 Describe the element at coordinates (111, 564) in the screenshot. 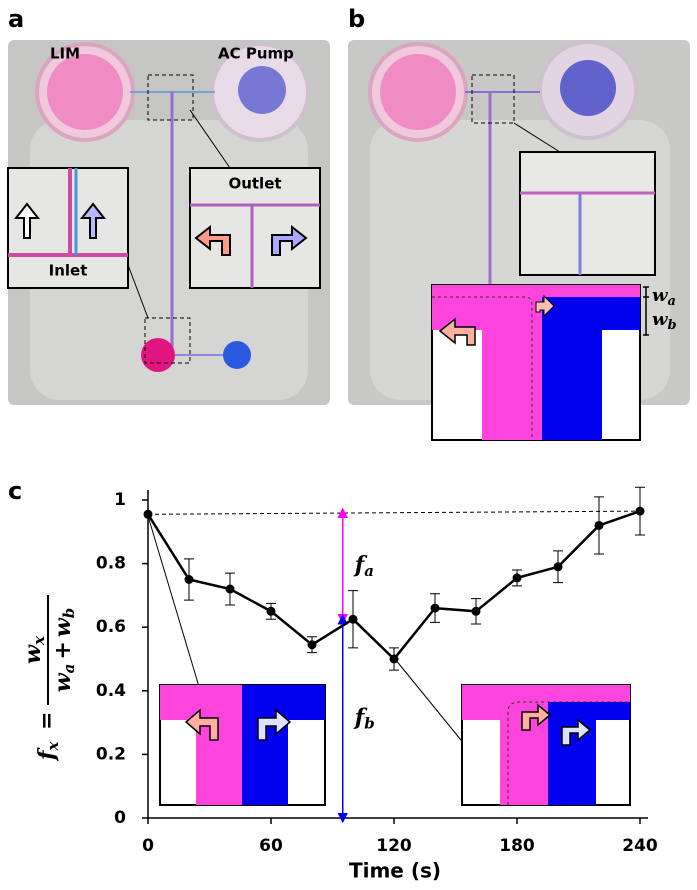

I see `y-tick-label: 0.8` at that location.